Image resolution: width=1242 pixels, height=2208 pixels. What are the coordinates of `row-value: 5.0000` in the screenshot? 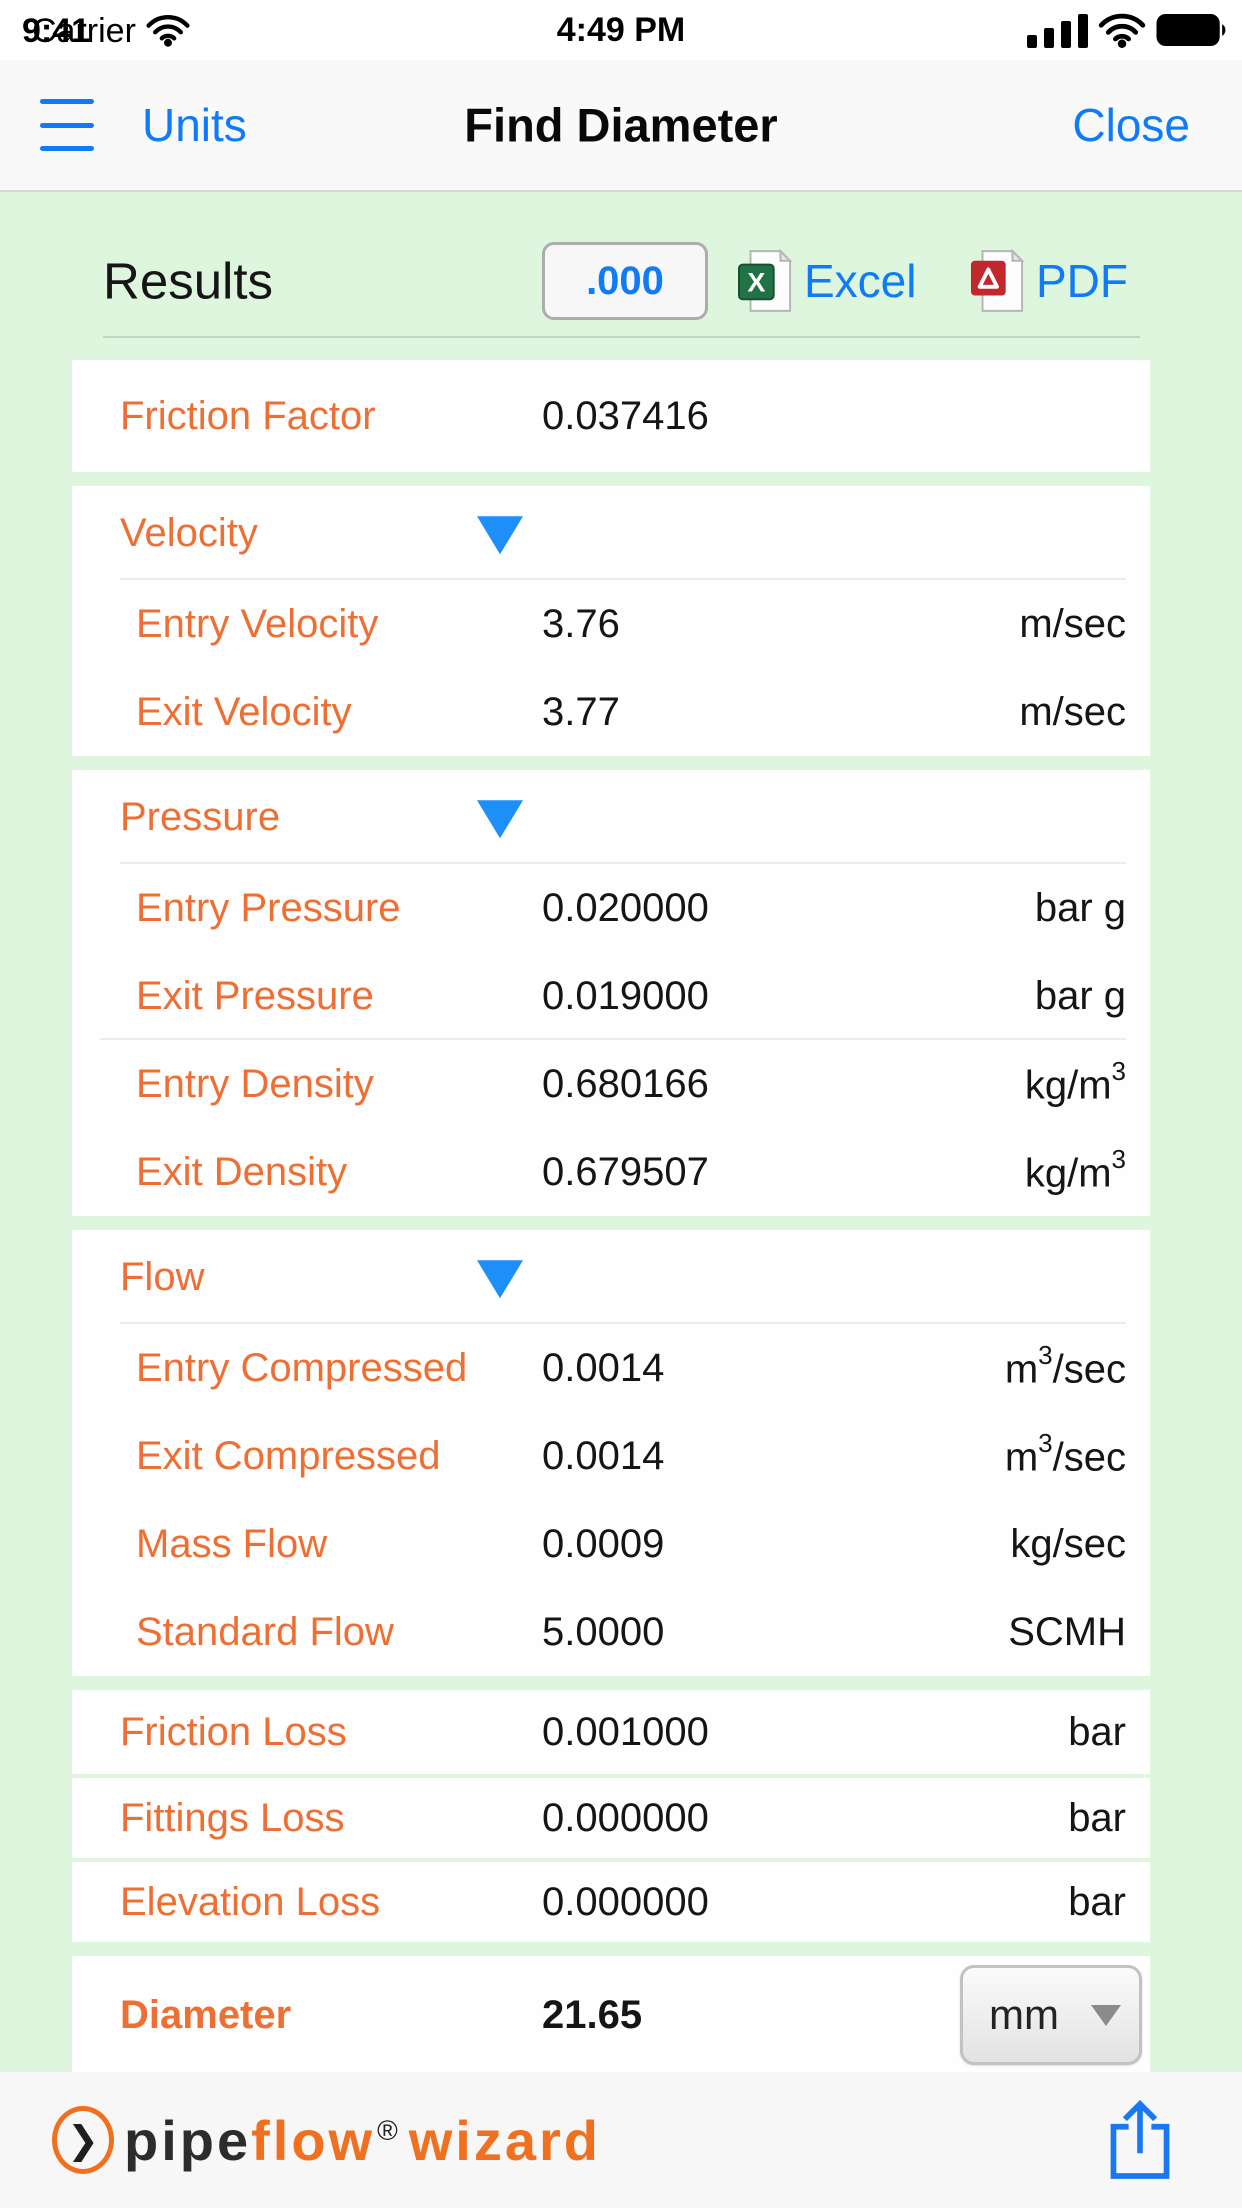 It's located at (603, 1631).